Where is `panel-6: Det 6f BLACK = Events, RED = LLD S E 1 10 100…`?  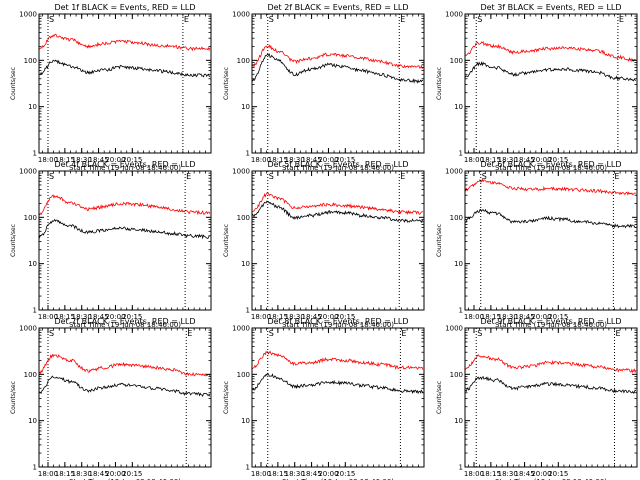 panel-6: Det 6f BLACK = Events, RED = LLD S E 1 10 100… is located at coordinates (537, 244).